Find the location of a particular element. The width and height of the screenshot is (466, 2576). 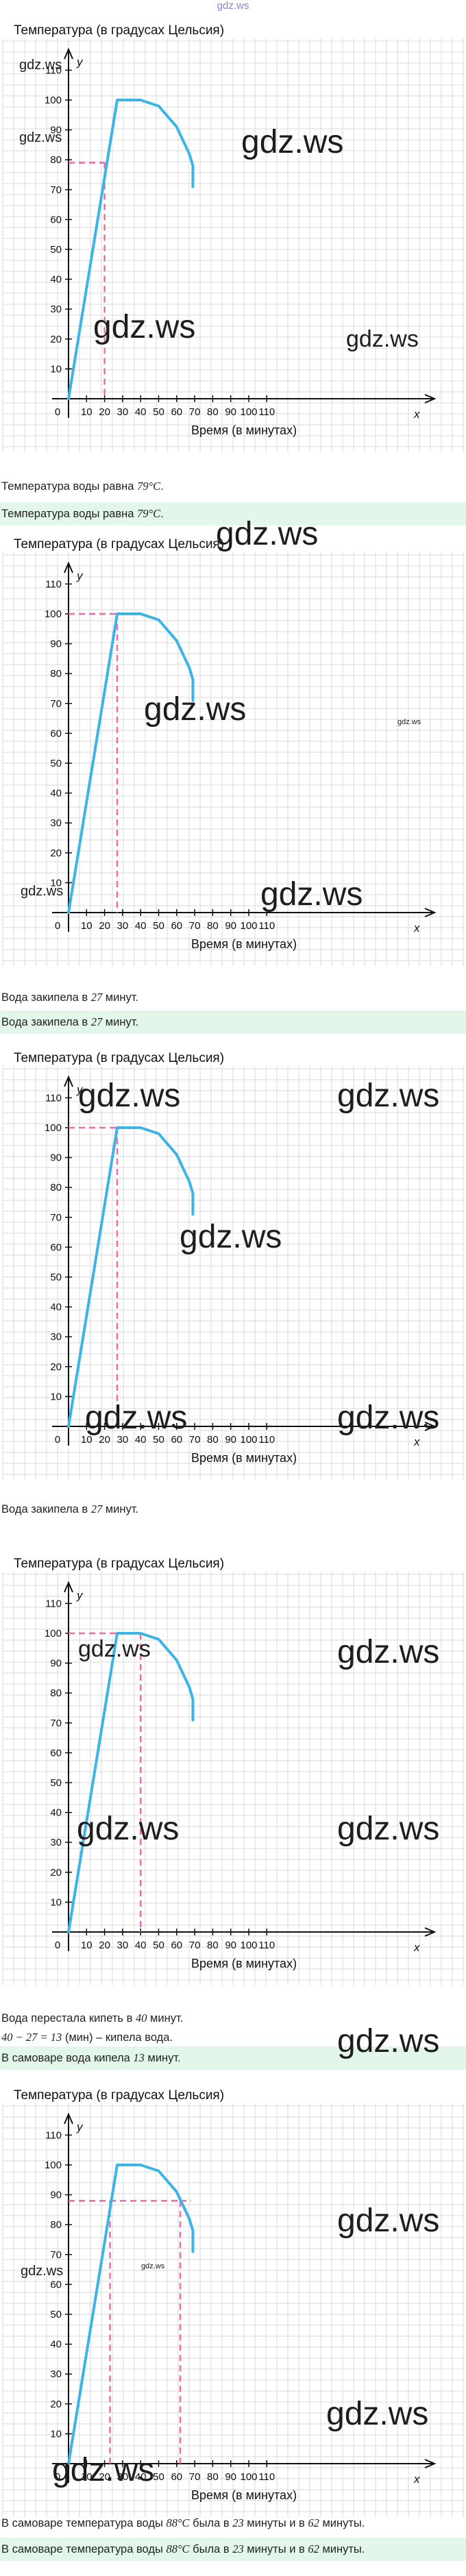

y-tick-label: 100 is located at coordinates (53, 1633).